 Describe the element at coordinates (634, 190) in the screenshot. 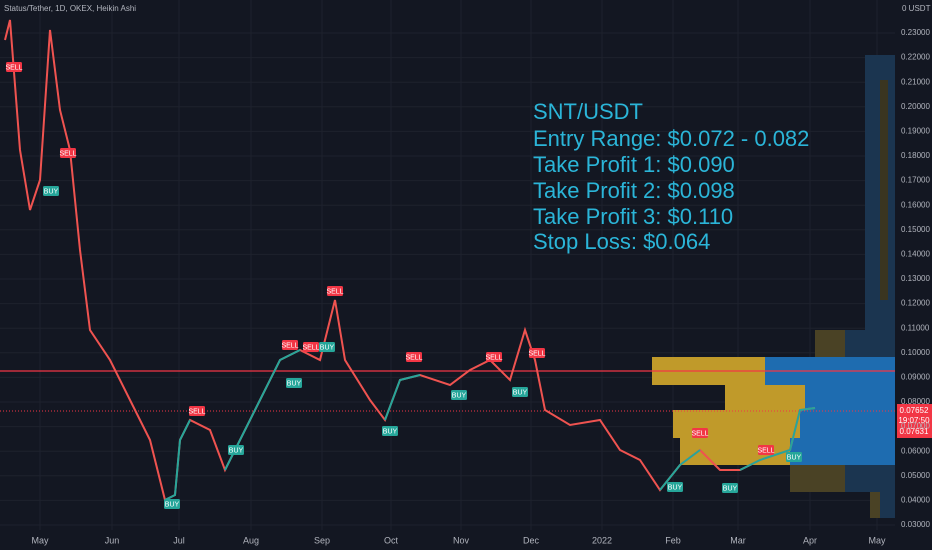

I see `annotation-line: Take Profit 2: $0.098` at that location.